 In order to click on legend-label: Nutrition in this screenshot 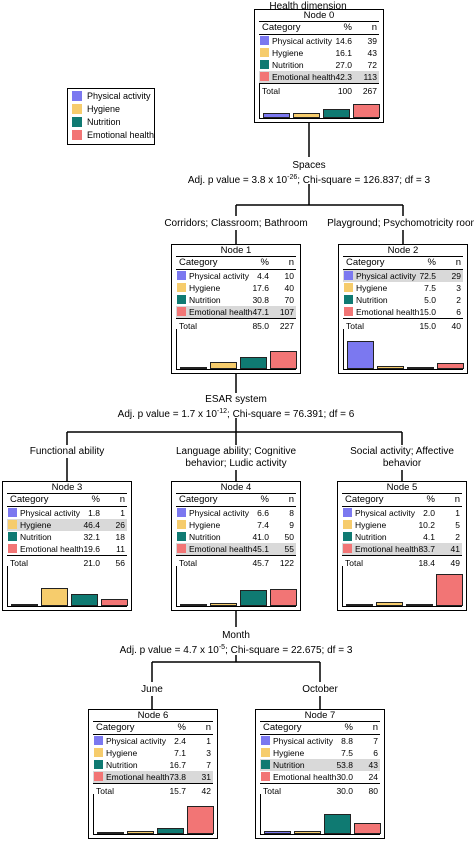, I will do `click(104, 122)`.